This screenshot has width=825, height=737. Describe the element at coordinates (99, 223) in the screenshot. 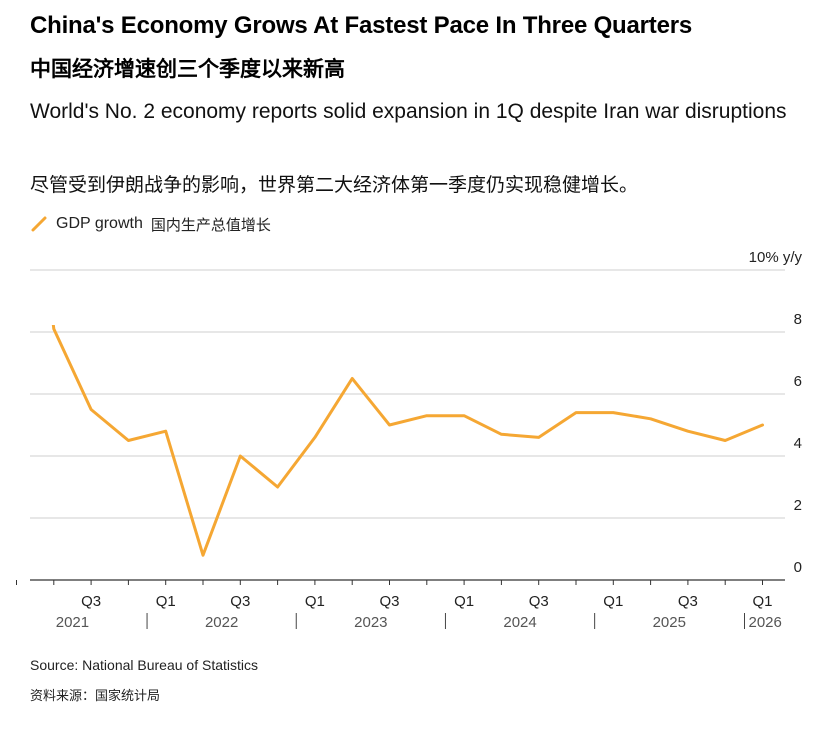

I see `legend-label: GDP growth` at that location.